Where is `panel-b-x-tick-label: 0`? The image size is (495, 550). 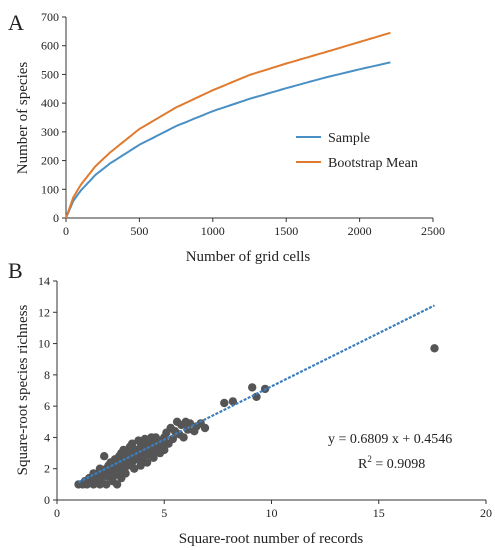
panel-b-x-tick-label: 0 is located at coordinates (57, 513).